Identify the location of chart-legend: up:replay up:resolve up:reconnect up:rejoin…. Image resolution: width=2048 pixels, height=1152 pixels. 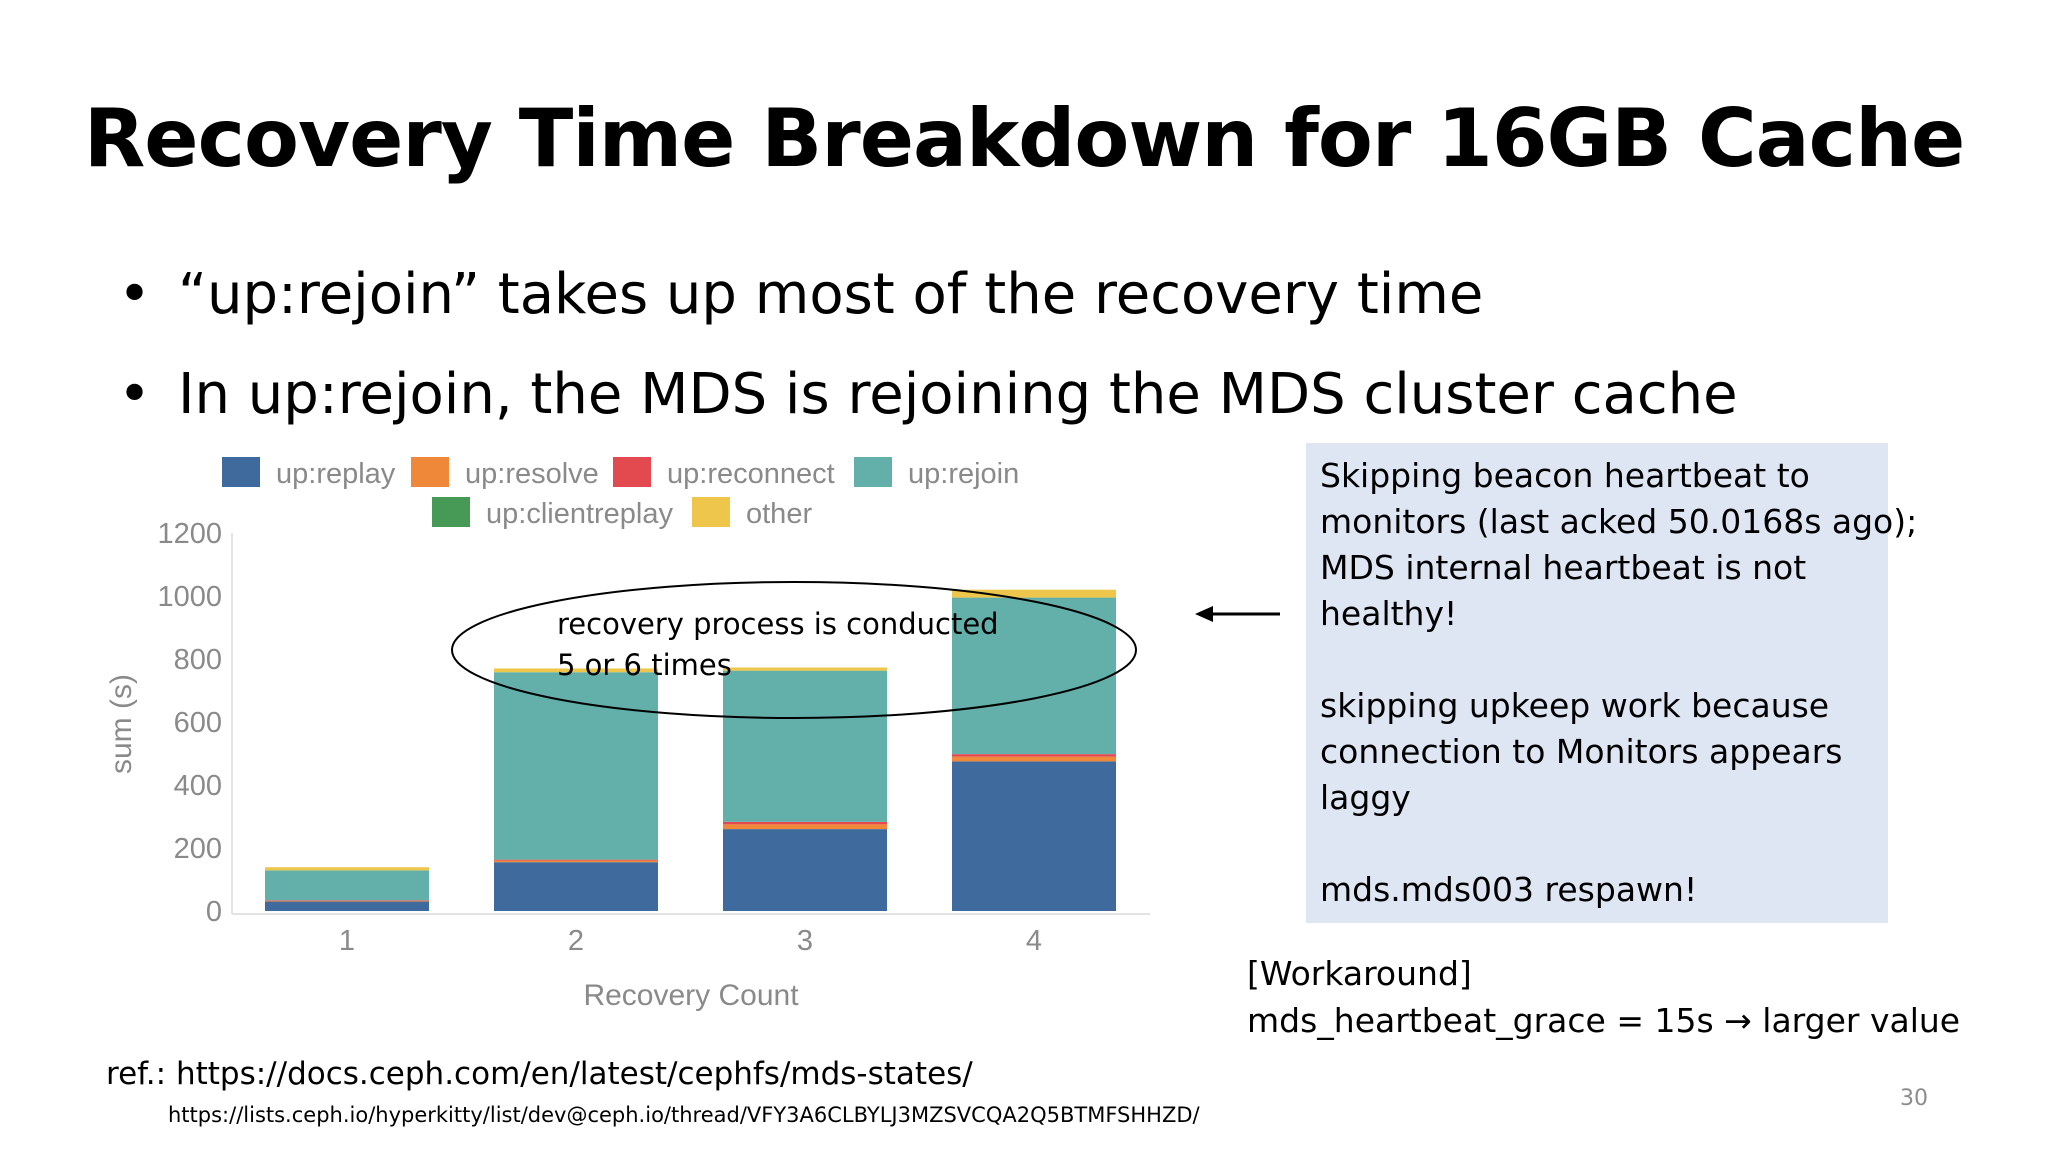
(620, 493).